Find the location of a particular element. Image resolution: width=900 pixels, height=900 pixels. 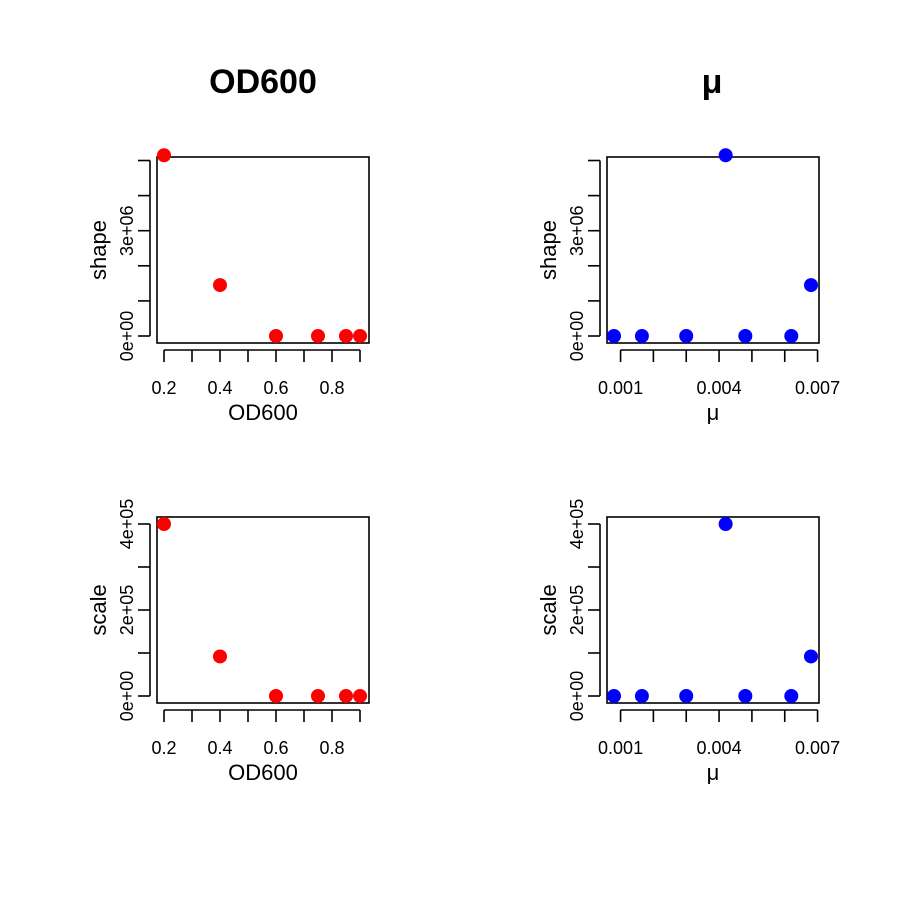

panel-3: 0.2 0.4 0.6 0.8 0e+00 2e+05 4e+05 OD600 scale is located at coordinates (228, 642).